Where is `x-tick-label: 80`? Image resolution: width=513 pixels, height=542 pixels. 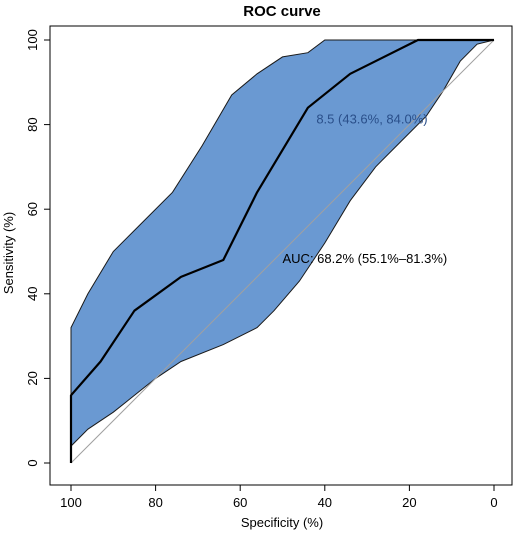
x-tick-label: 80 is located at coordinates (155, 502).